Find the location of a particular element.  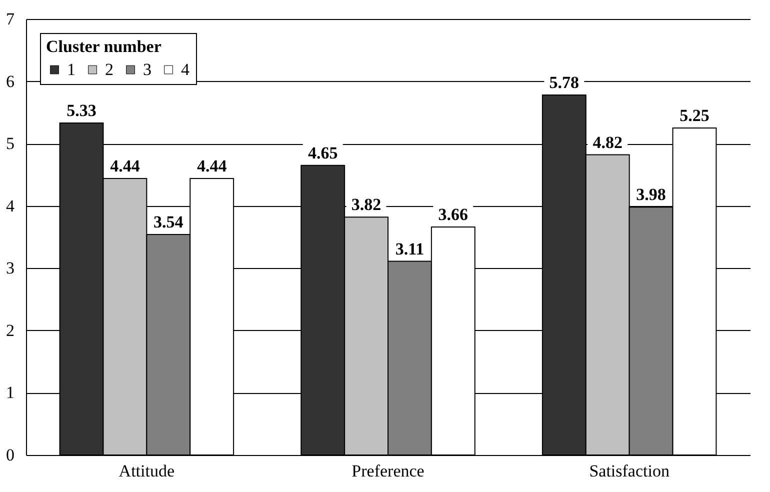

data-label: 3.54 is located at coordinates (169, 222).